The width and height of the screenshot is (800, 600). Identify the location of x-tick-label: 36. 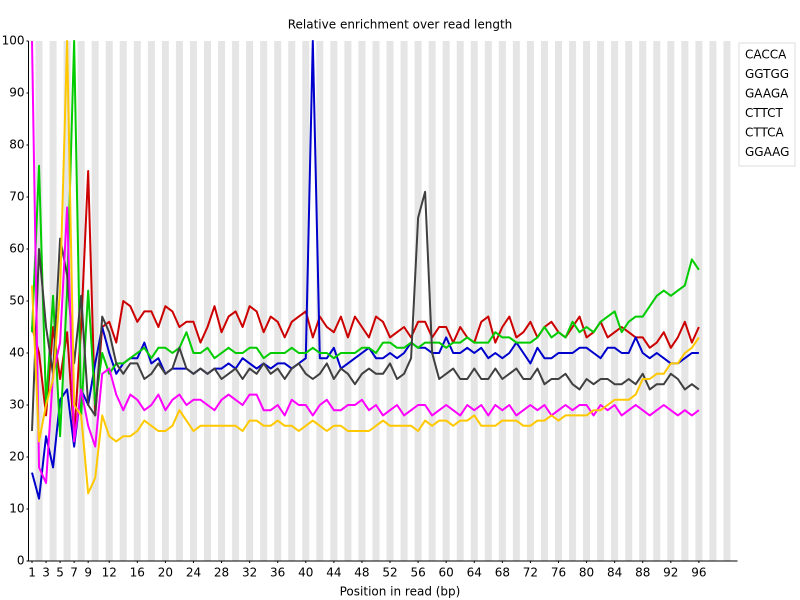
(277, 573).